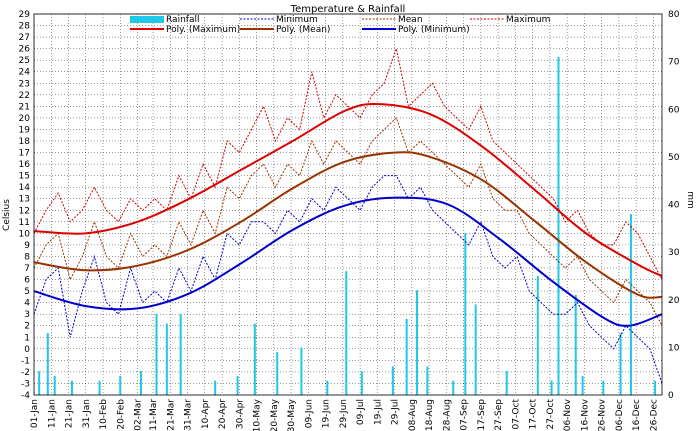 The height and width of the screenshot is (431, 696). Describe the element at coordinates (25, 384) in the screenshot. I see `y-tick-label: -3` at that location.